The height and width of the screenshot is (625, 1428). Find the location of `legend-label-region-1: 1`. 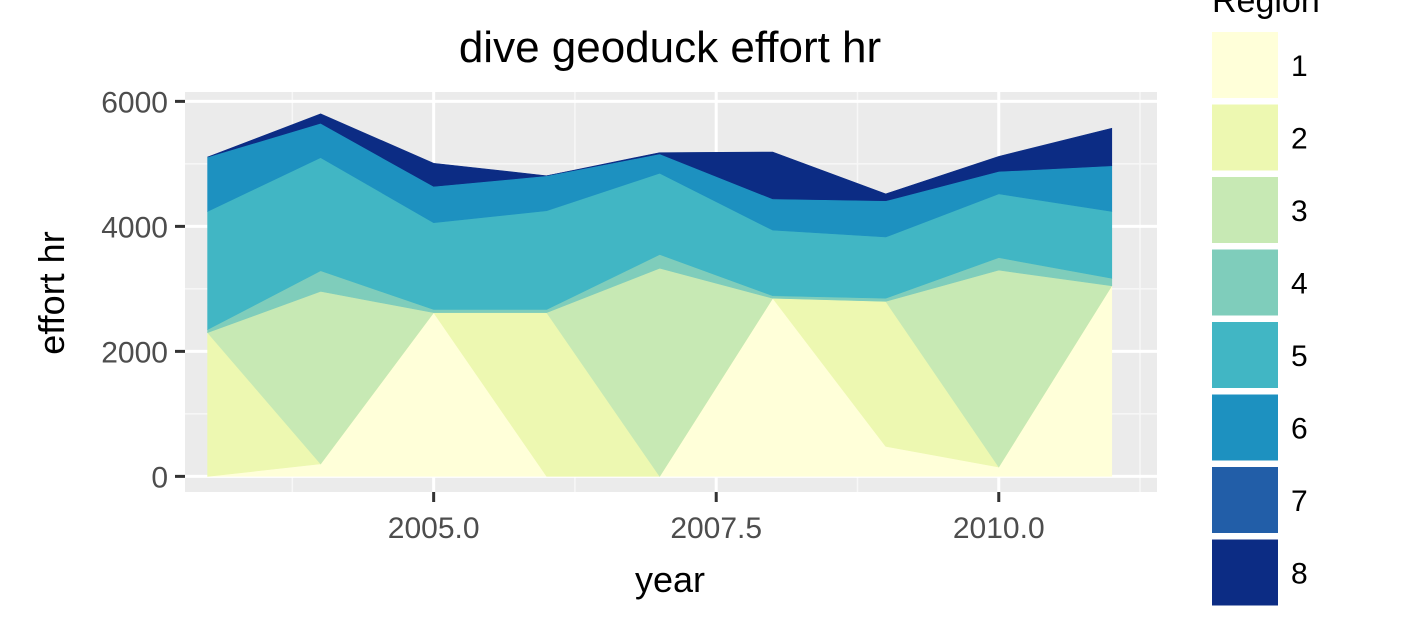

legend-label-region-1: 1 is located at coordinates (1299, 66).